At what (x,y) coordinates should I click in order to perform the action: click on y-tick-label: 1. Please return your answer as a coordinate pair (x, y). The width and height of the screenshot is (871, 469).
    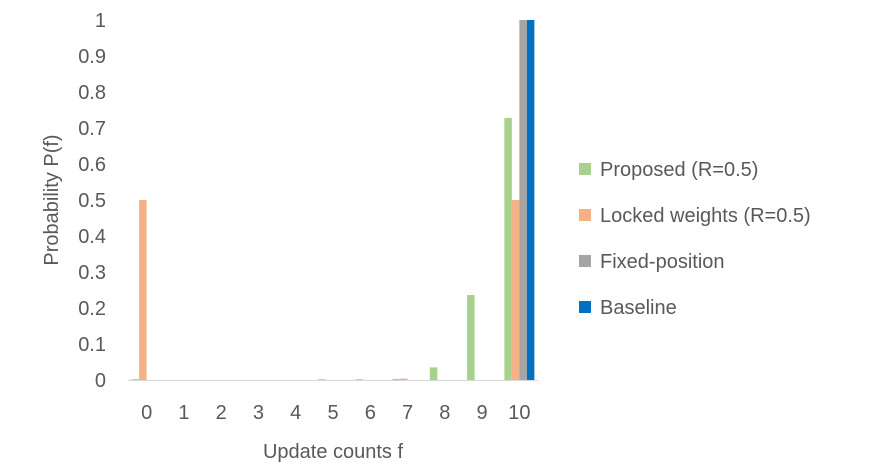
    Looking at the image, I should click on (100, 21).